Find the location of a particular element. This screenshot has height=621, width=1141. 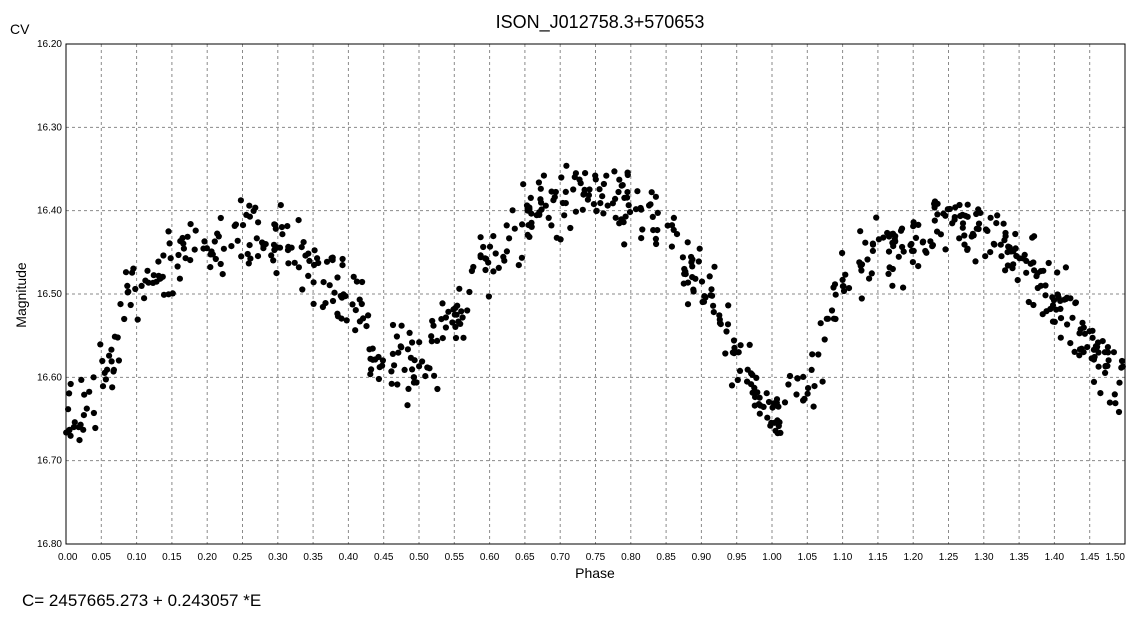

x-tick-label: 1.25 is located at coordinates (949, 557).